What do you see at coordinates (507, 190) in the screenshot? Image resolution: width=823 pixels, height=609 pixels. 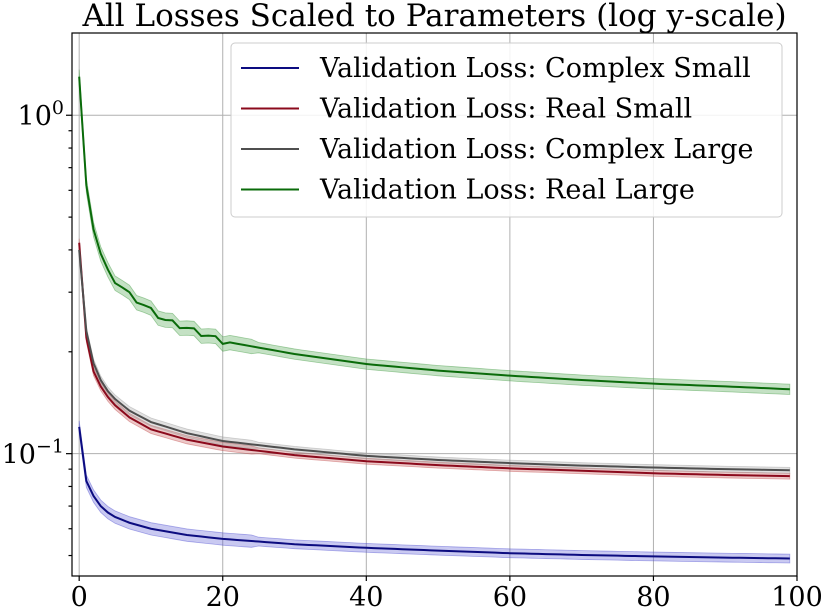 I see `legend-label-4: Validation Loss: Real Large` at bounding box center [507, 190].